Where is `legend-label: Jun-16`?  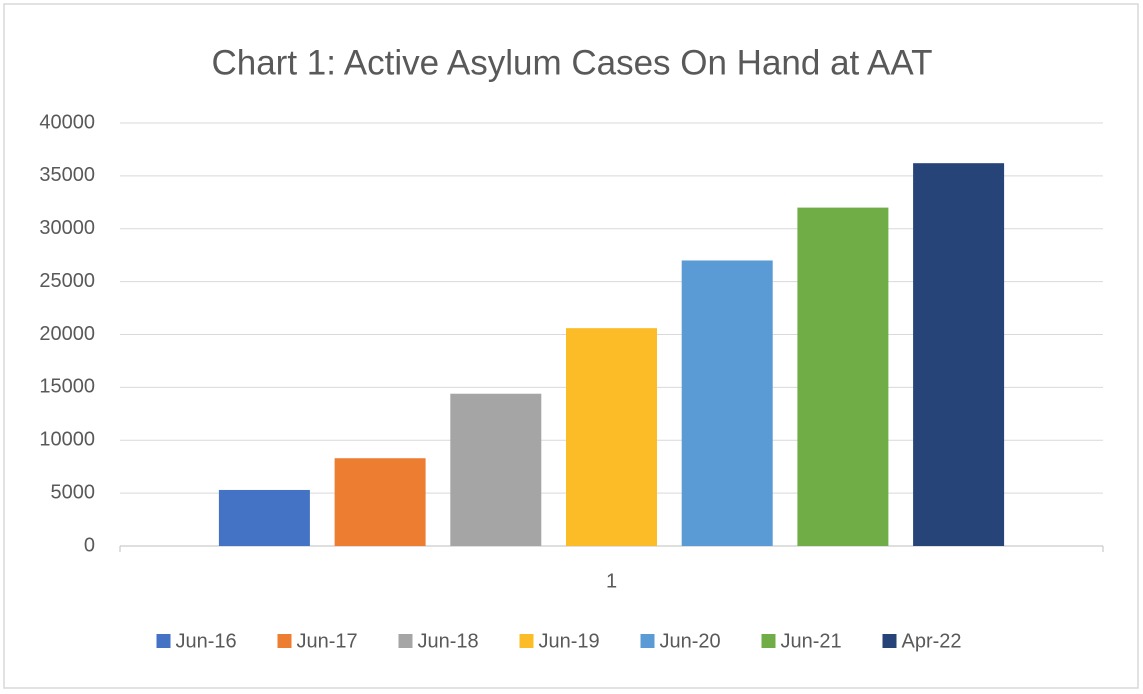 legend-label: Jun-16 is located at coordinates (206, 641).